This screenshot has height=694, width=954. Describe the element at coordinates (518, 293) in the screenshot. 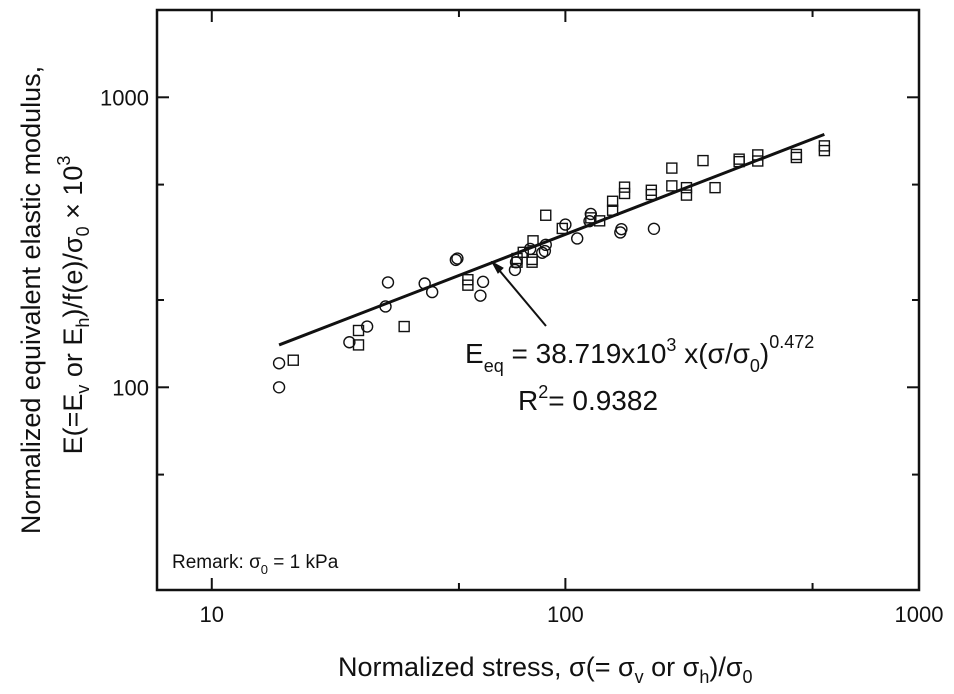

I see `annotation-arrow` at that location.